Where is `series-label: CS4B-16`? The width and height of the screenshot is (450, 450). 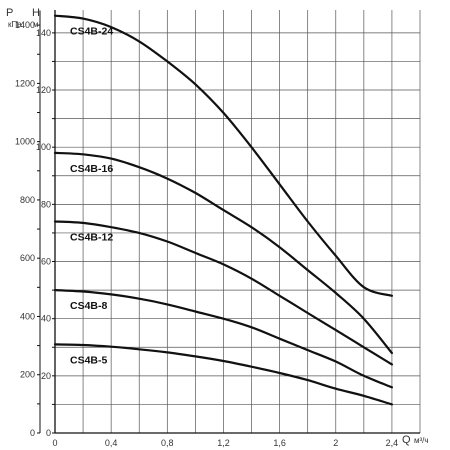 series-label: CS4B-16 is located at coordinates (91, 169).